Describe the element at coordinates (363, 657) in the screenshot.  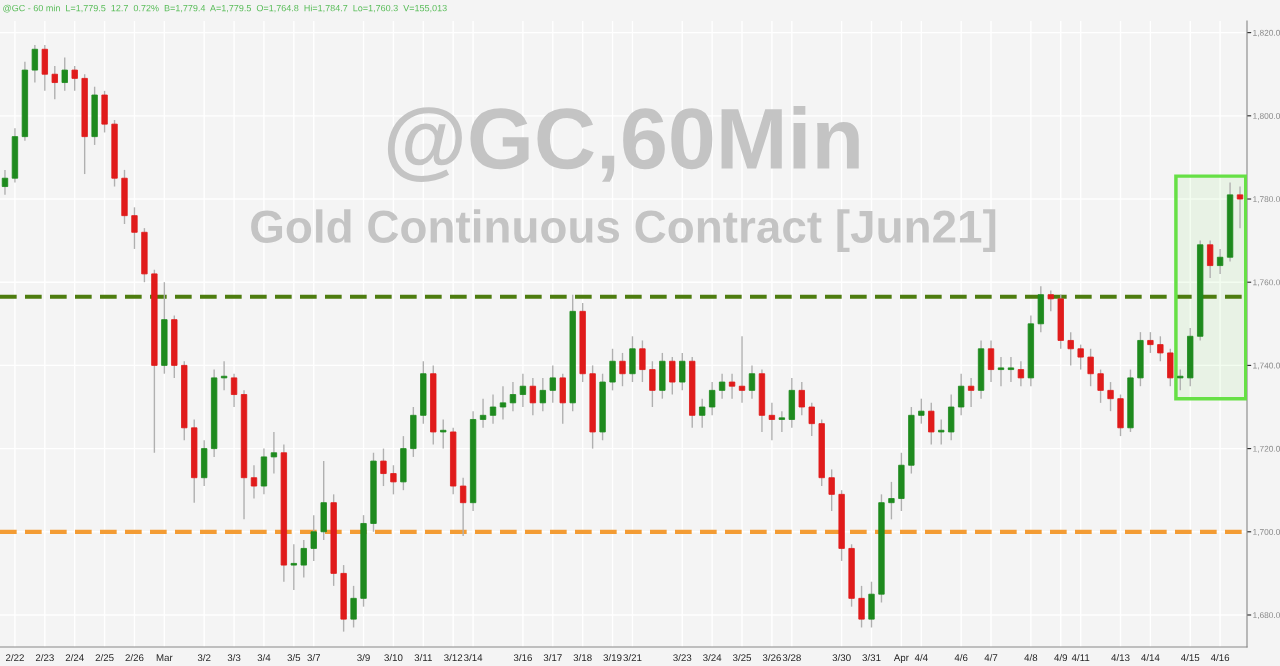
I see `x-tick-label: 3/9` at that location.